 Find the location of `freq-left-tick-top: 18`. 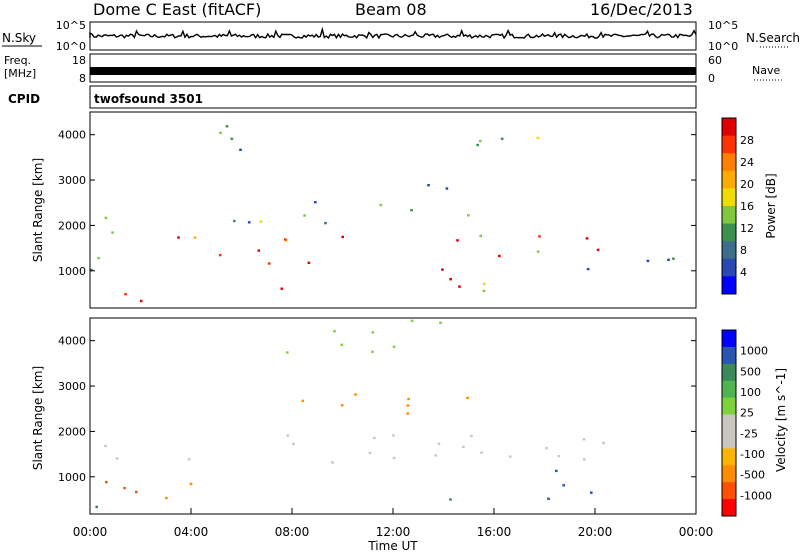

freq-left-tick-top: 18 is located at coordinates (79, 60).